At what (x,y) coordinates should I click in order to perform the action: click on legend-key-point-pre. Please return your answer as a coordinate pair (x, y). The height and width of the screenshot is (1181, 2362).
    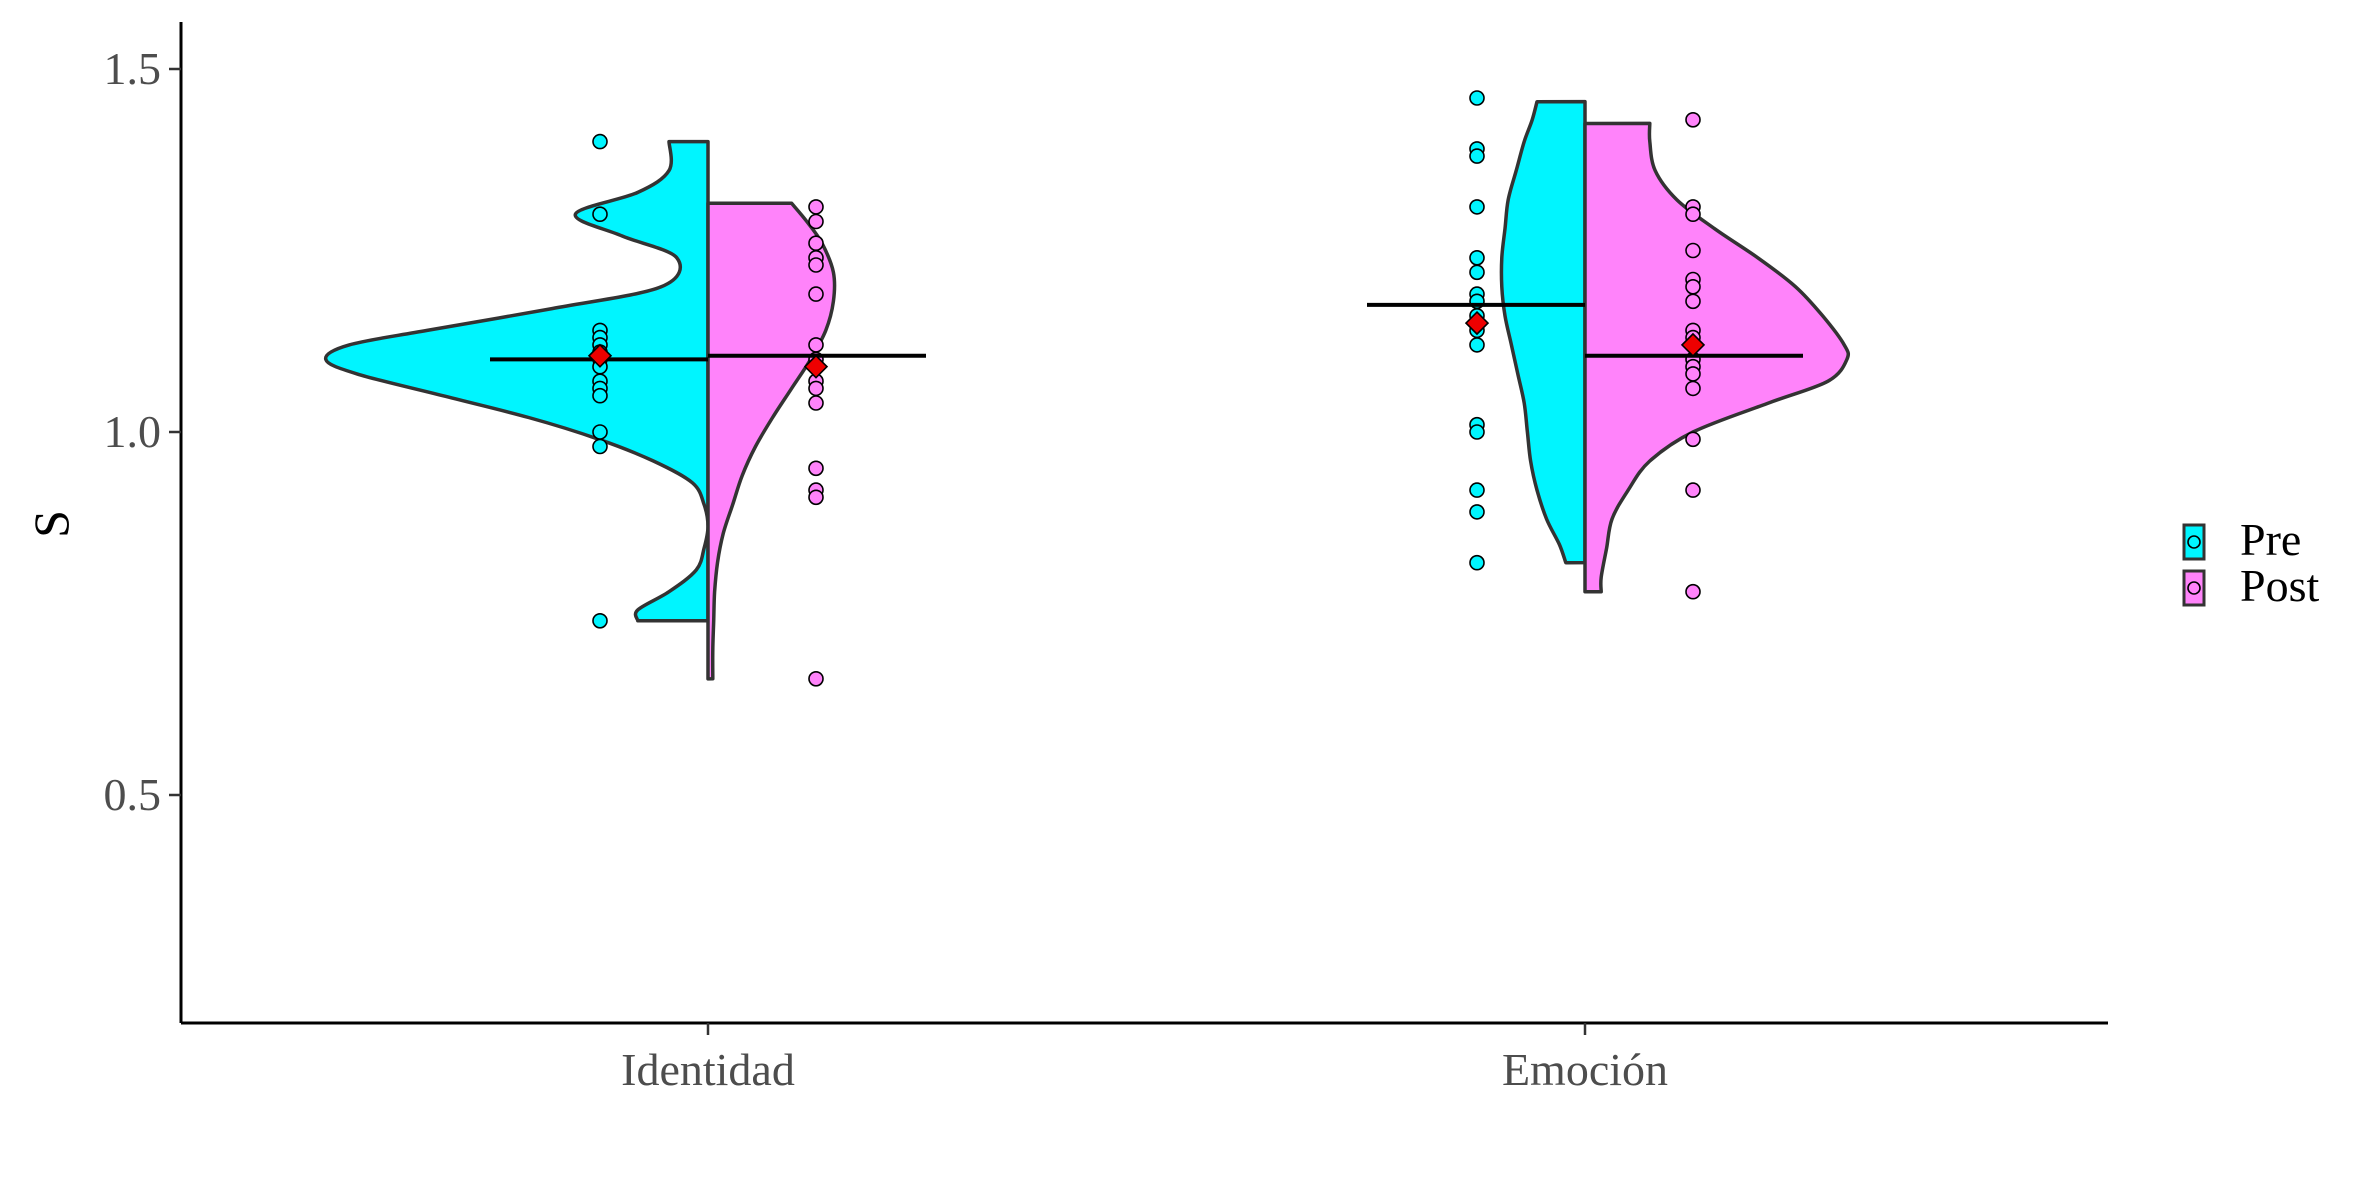
    Looking at the image, I should click on (2194, 542).